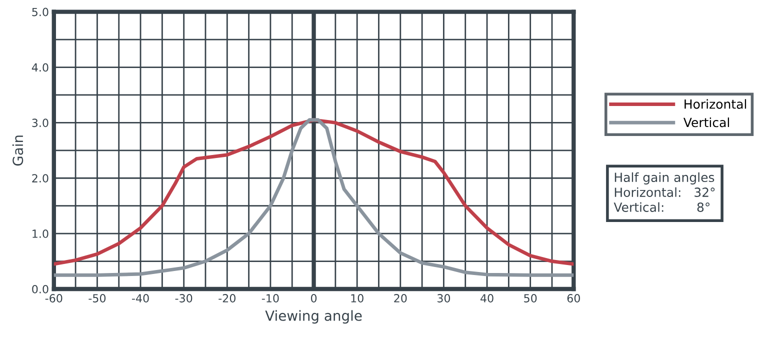 The image size is (770, 338). I want to click on x-tick-label: -30, so click(183, 298).